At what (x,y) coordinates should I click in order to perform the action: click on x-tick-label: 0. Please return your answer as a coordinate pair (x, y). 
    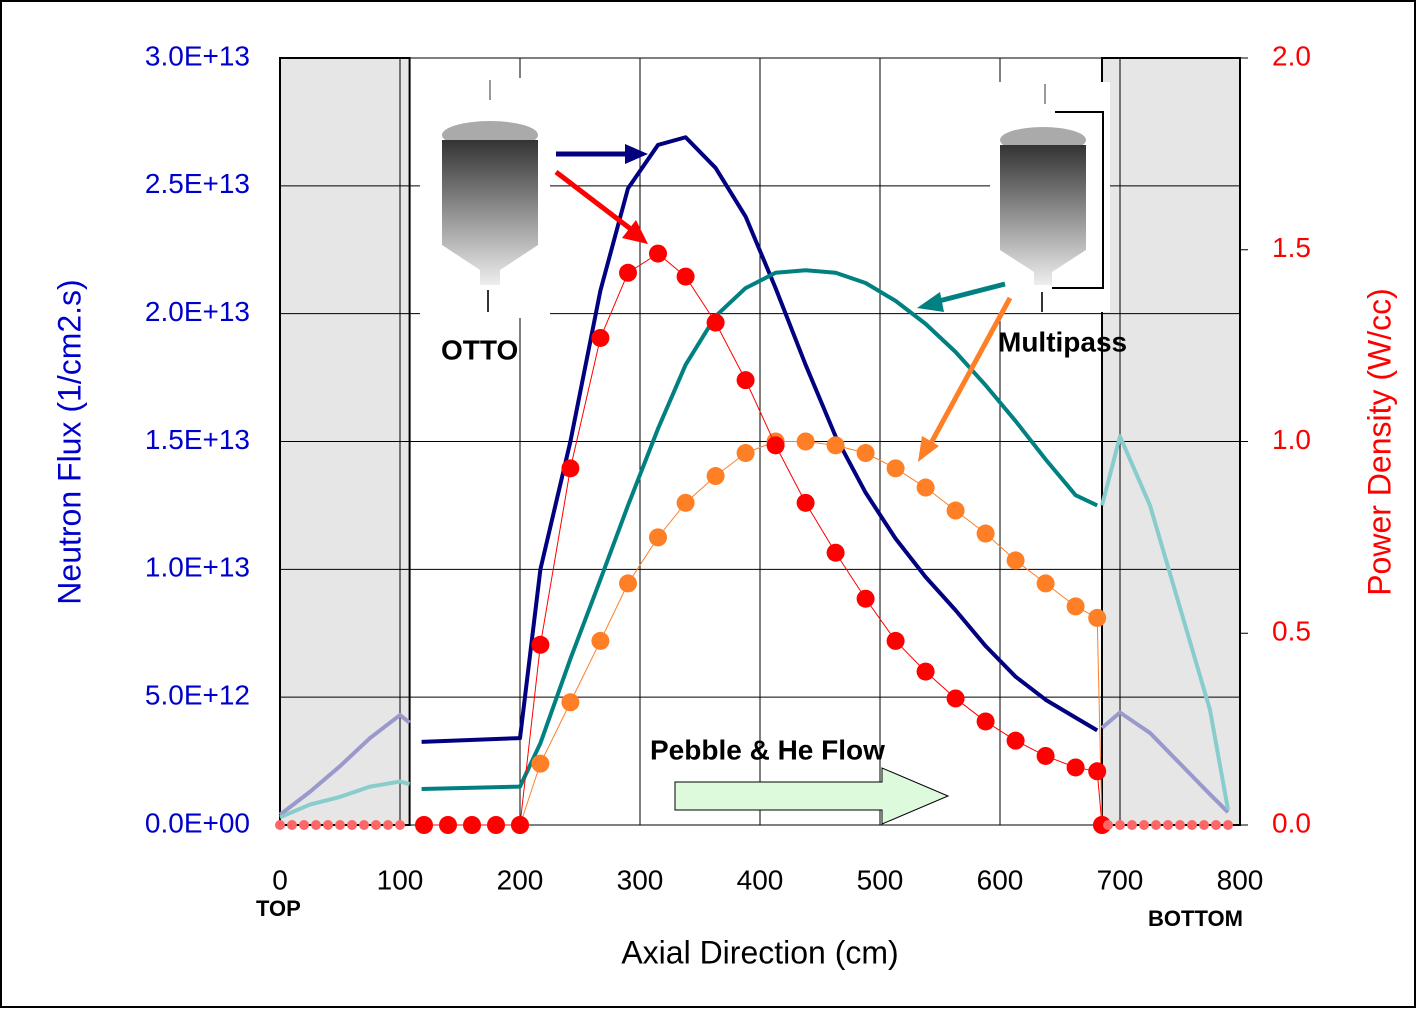
    Looking at the image, I should click on (280, 879).